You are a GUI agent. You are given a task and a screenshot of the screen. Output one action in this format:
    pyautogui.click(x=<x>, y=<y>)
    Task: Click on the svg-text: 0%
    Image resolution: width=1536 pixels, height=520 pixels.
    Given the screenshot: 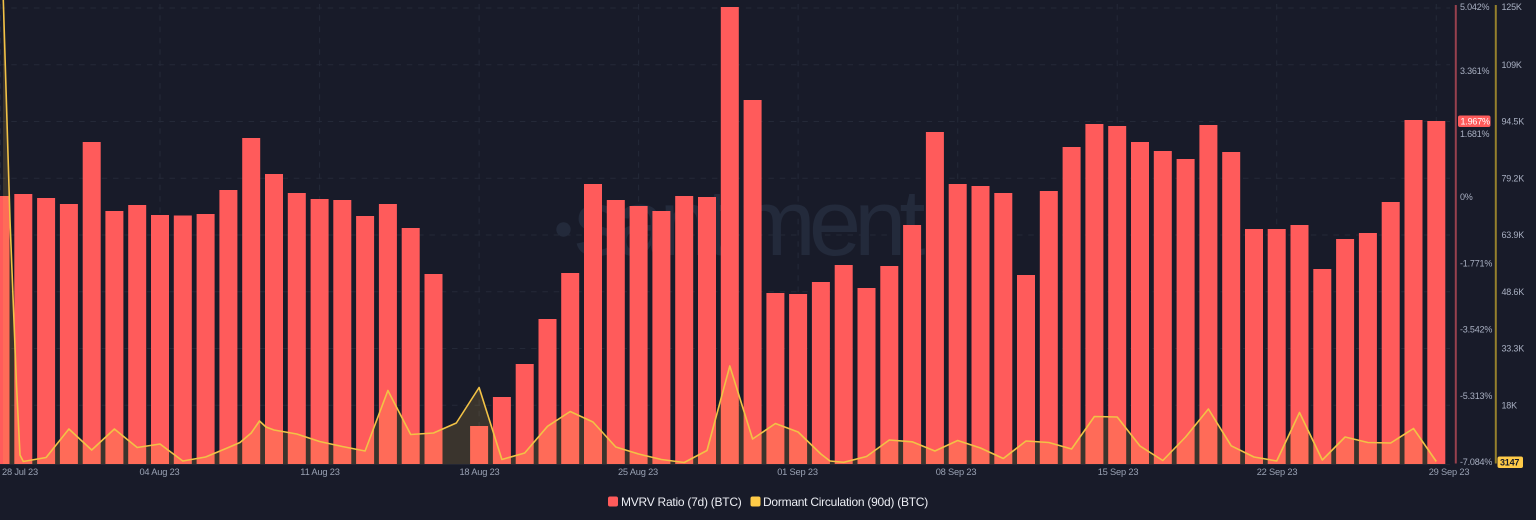 What is the action you would take?
    pyautogui.click(x=1466, y=197)
    